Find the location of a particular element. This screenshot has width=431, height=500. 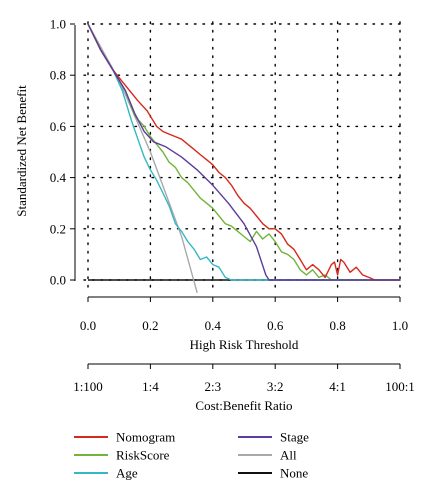

x-tick-label: 1.0 is located at coordinates (400, 325).